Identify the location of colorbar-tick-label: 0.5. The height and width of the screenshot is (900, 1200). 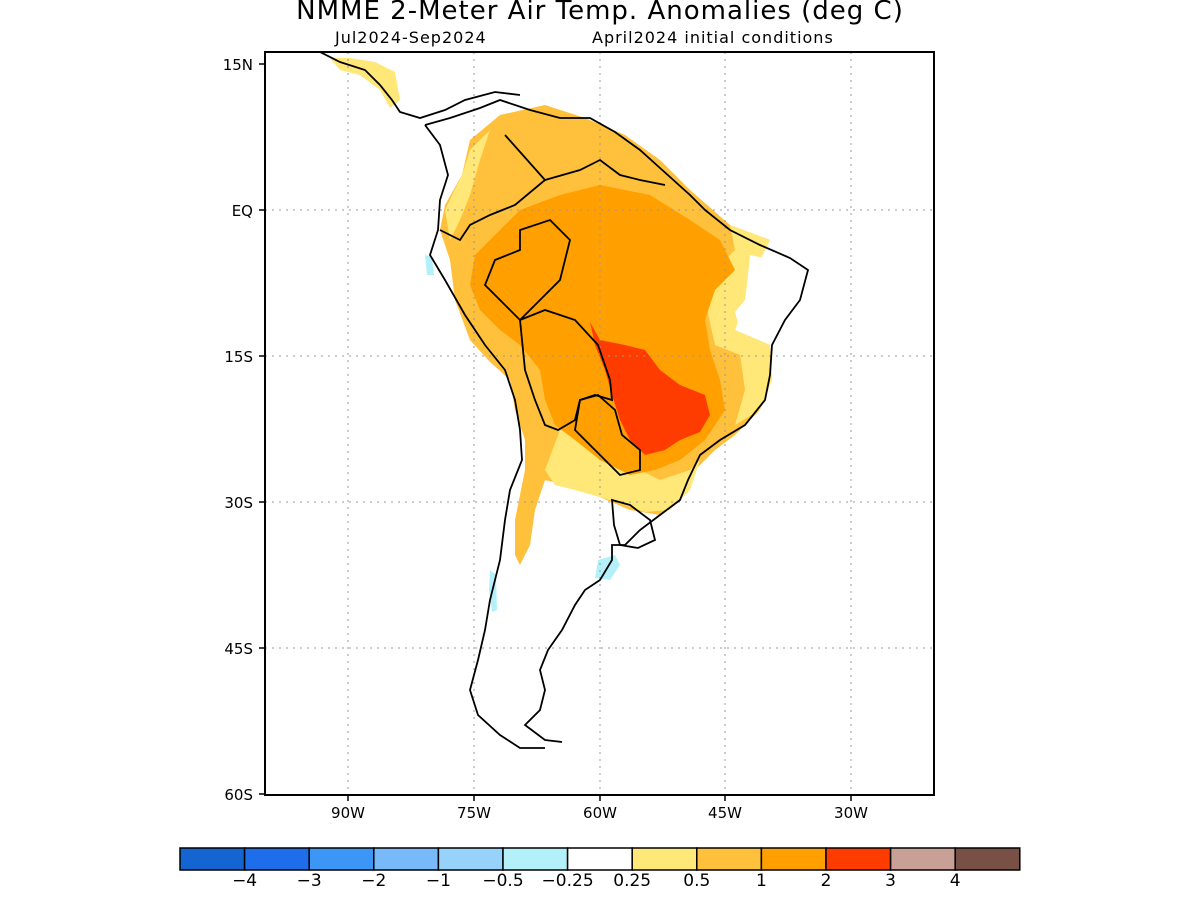
(697, 881).